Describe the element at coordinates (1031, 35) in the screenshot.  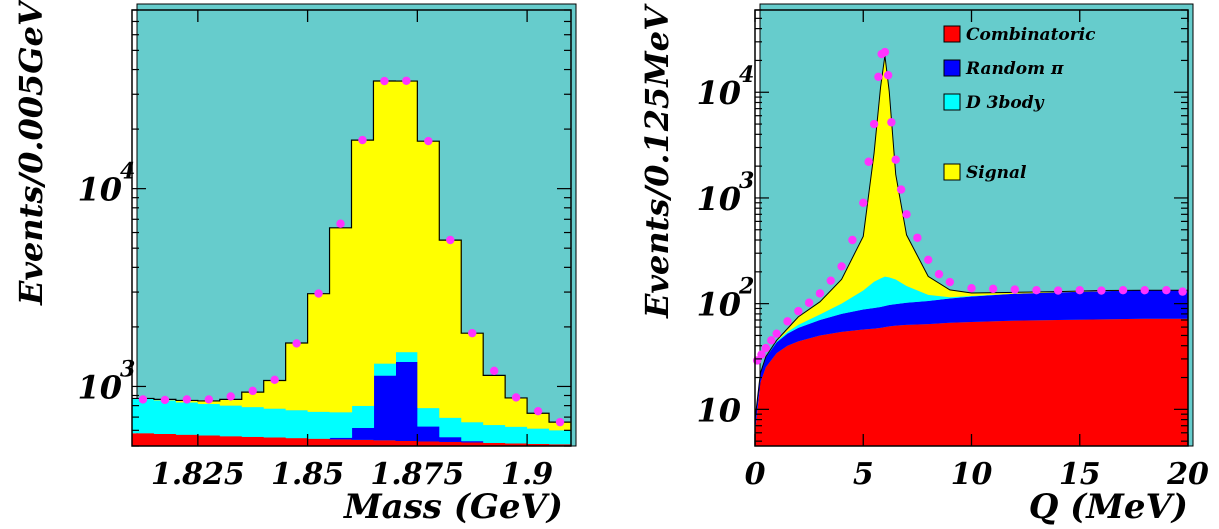
I see `legend-label-combinatoric: Combinatoric` at that location.